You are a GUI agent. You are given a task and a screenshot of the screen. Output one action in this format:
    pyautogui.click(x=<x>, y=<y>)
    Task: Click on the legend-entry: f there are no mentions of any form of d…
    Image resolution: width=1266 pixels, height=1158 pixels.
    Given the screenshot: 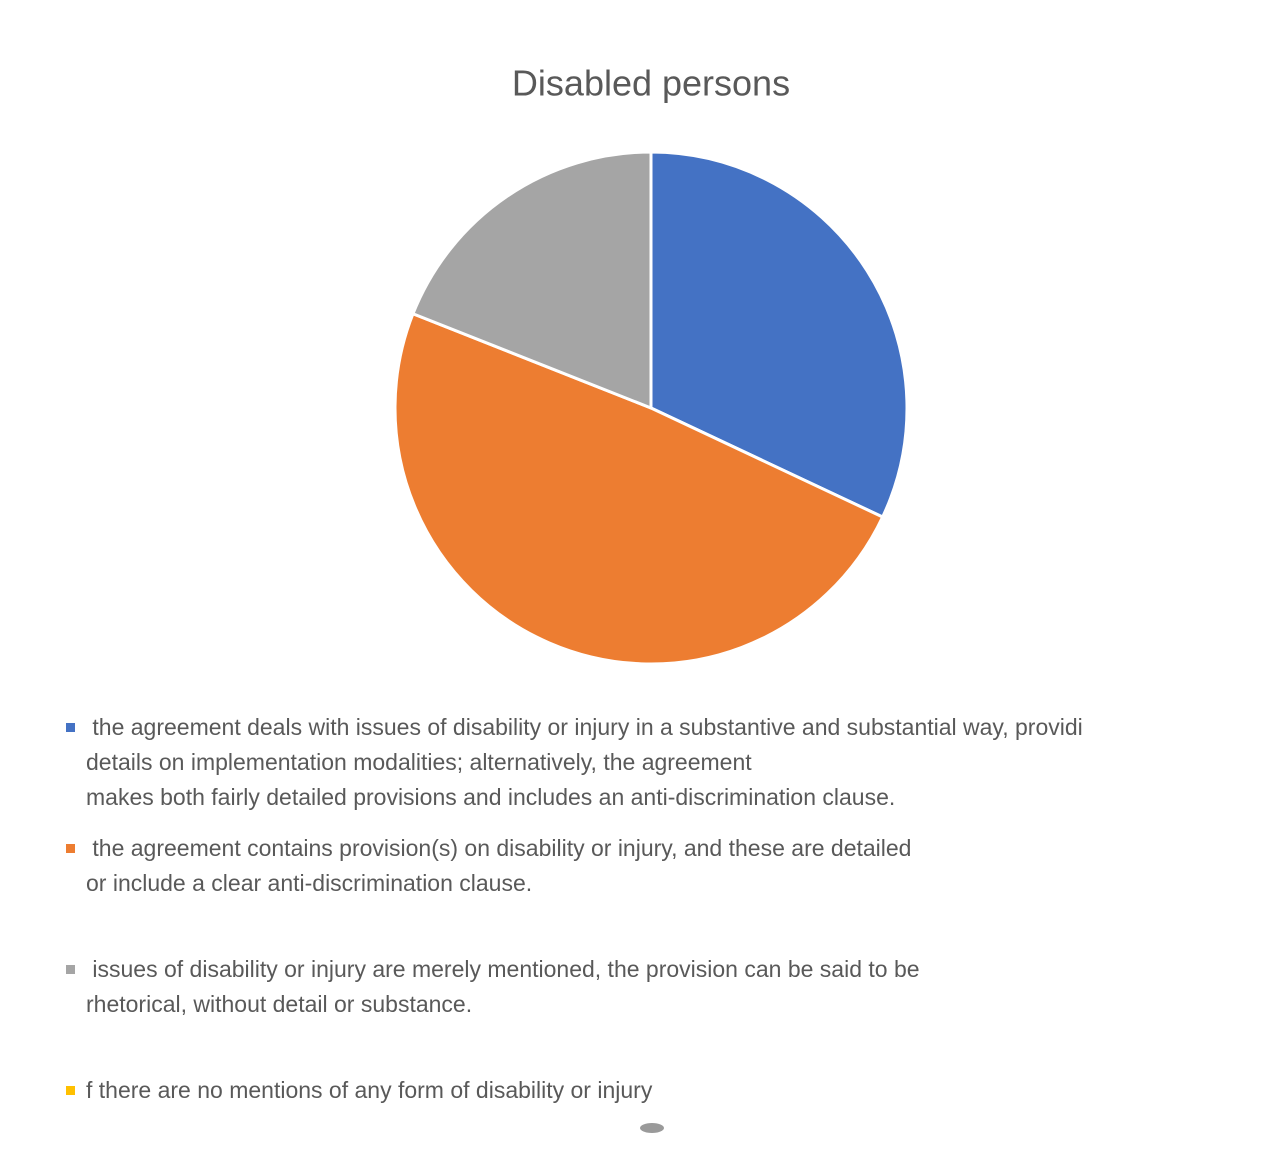 What is the action you would take?
    pyautogui.click(x=369, y=1090)
    